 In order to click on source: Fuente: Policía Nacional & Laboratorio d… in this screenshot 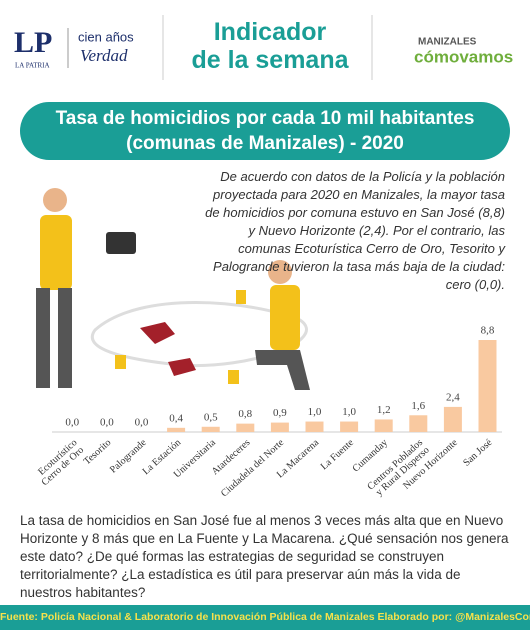, I will do `click(265, 617)`.